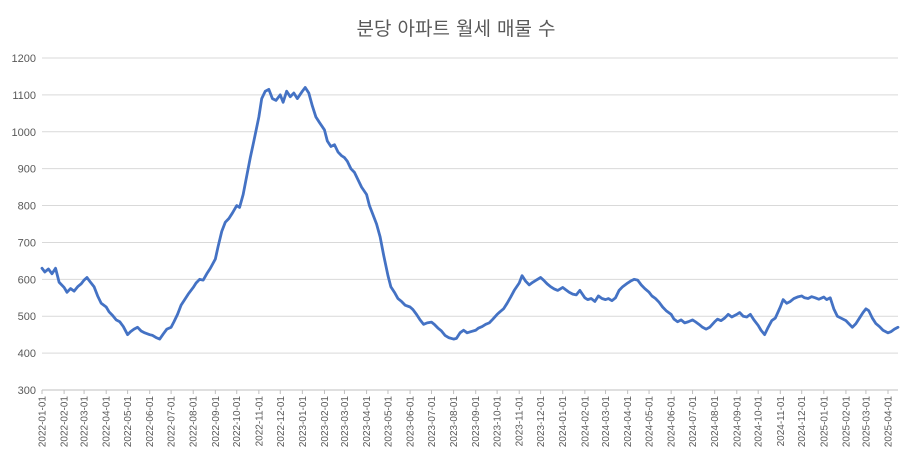 Image resolution: width=912 pixels, height=468 pixels. I want to click on x-tick-label: 2024-01-01, so click(563, 422).